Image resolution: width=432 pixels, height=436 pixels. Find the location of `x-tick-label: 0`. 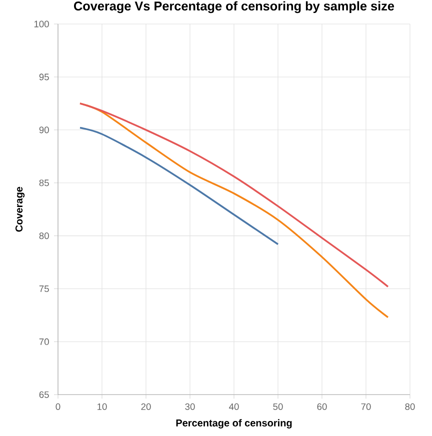

x-tick-label: 0 is located at coordinates (58, 406).